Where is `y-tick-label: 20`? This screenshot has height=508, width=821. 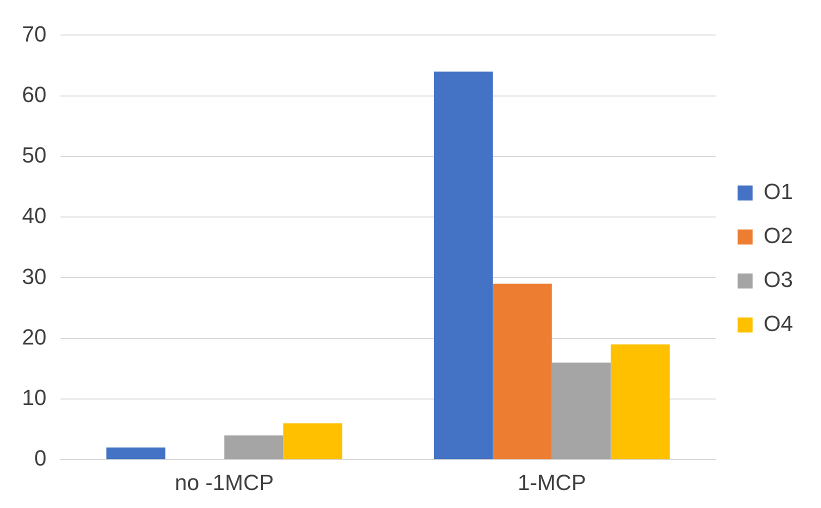
y-tick-label: 20 is located at coordinates (34, 337).